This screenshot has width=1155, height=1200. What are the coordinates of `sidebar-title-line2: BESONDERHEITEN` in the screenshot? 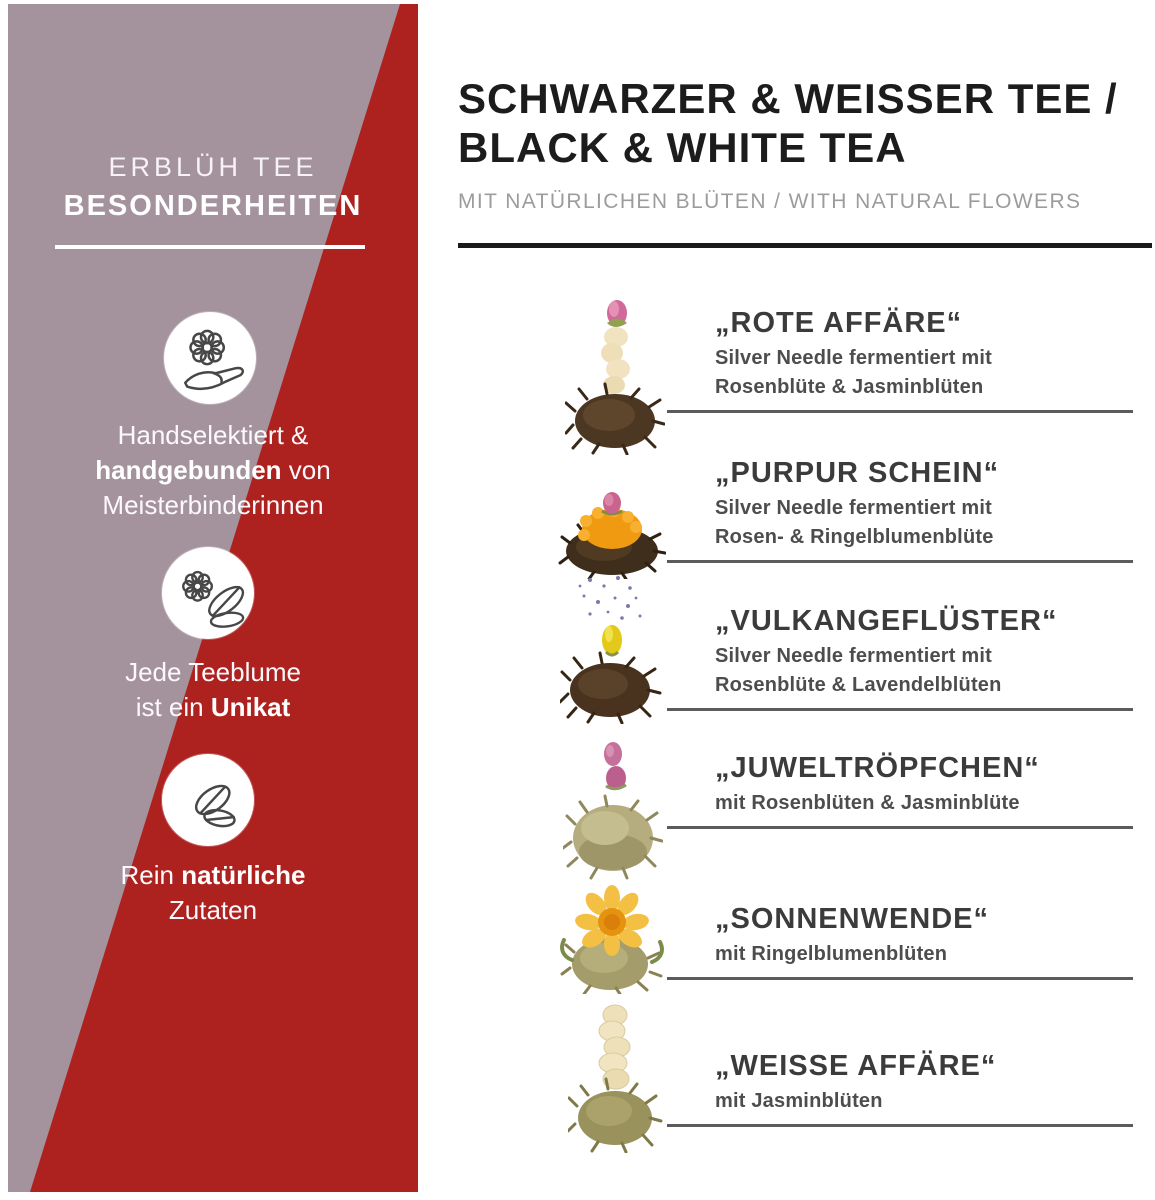 It's located at (213, 206).